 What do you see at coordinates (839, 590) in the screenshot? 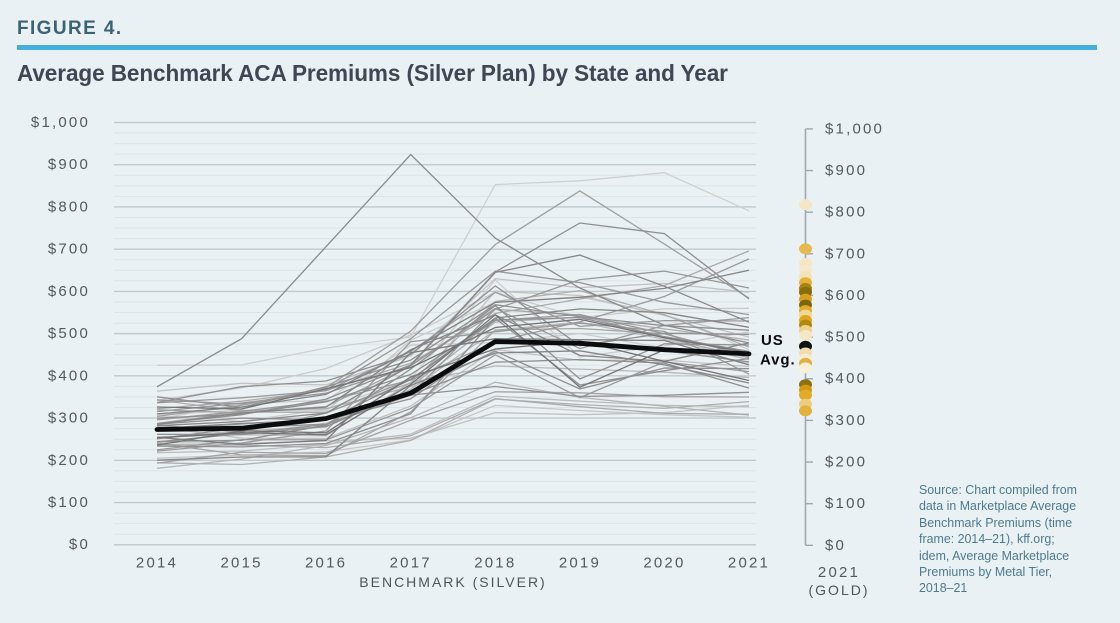
I see `svg-text: (GOLD)` at bounding box center [839, 590].